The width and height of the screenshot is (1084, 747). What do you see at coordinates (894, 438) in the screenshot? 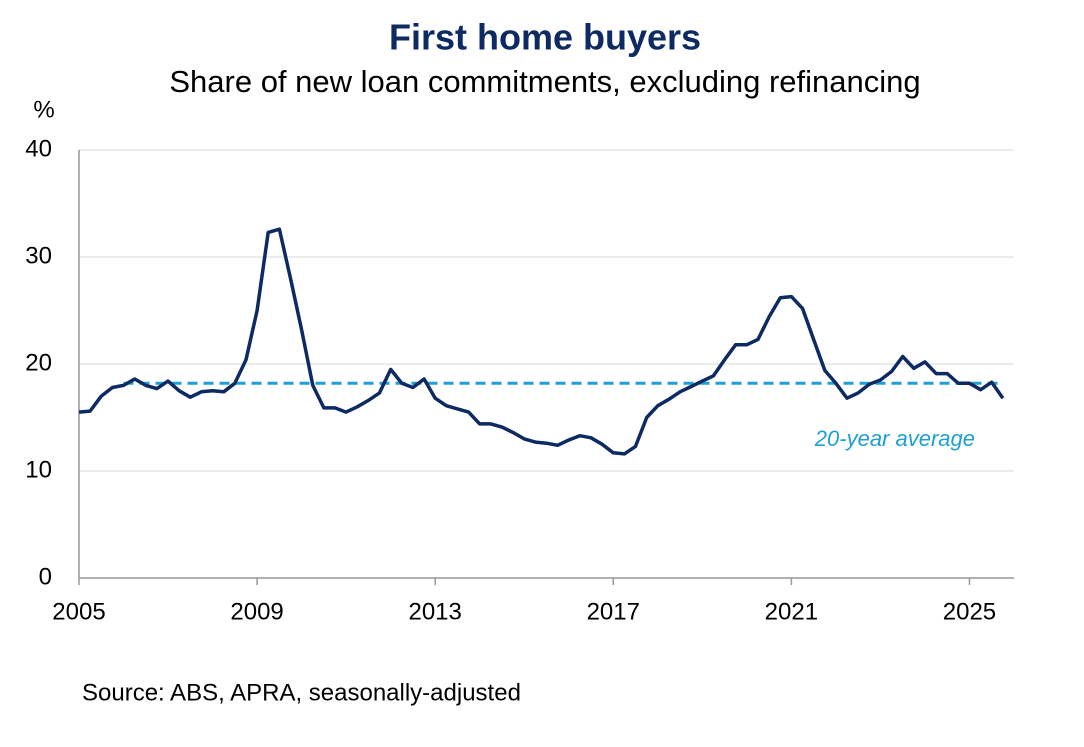
I see `average-annotation: 20-year average` at bounding box center [894, 438].